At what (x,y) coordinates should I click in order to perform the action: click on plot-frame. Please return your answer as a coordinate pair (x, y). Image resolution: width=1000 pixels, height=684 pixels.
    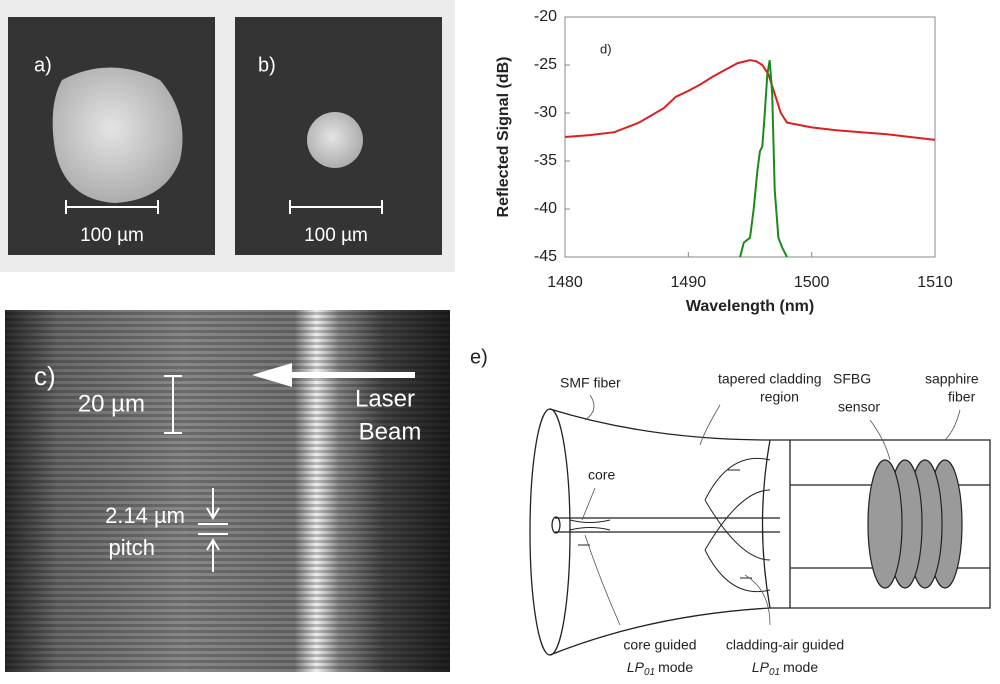
    Looking at the image, I should click on (750, 137).